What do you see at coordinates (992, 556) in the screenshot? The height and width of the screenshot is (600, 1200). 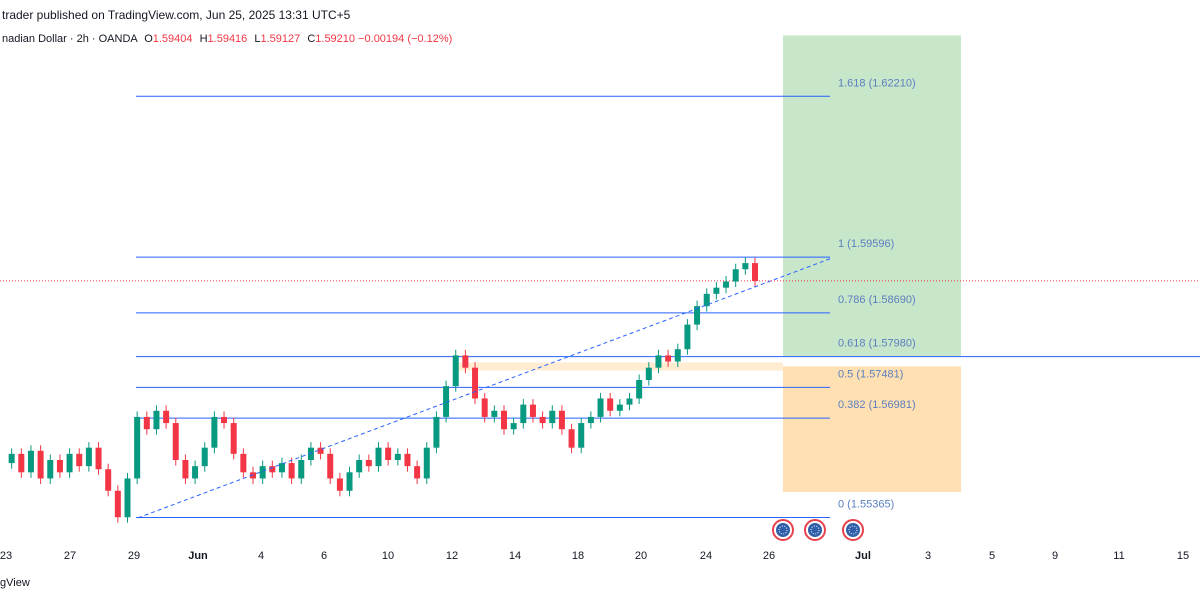 I see `x-tick-label: 5` at bounding box center [992, 556].